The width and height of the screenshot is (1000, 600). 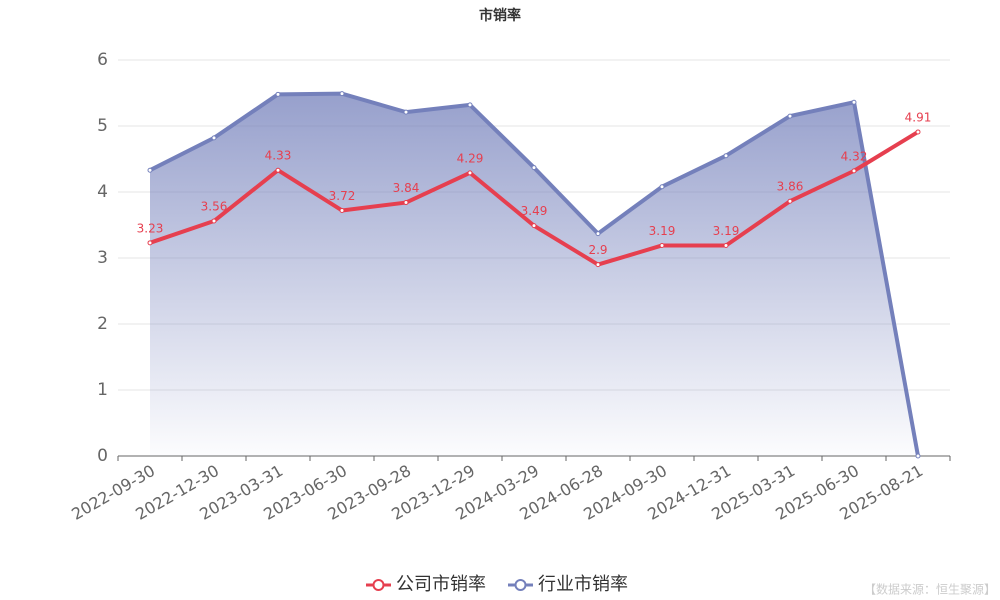 What do you see at coordinates (406, 188) in the screenshot?
I see `data-label: 3.84` at bounding box center [406, 188].